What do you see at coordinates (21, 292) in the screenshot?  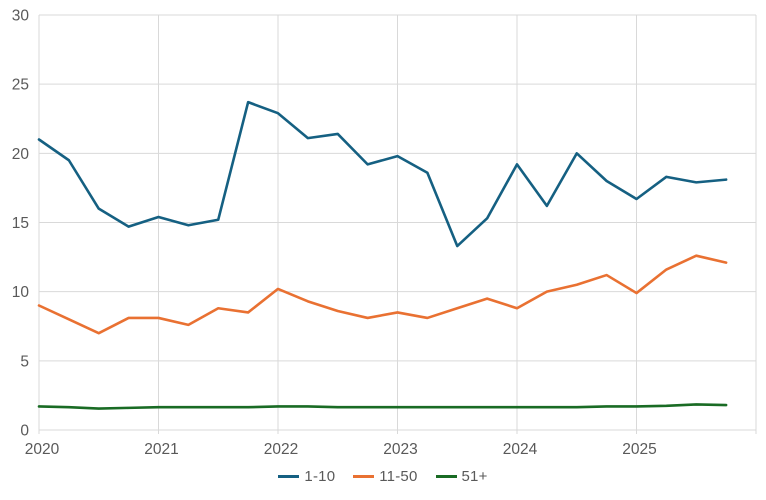 I see `y-axis-tick-label: 10` at bounding box center [21, 292].